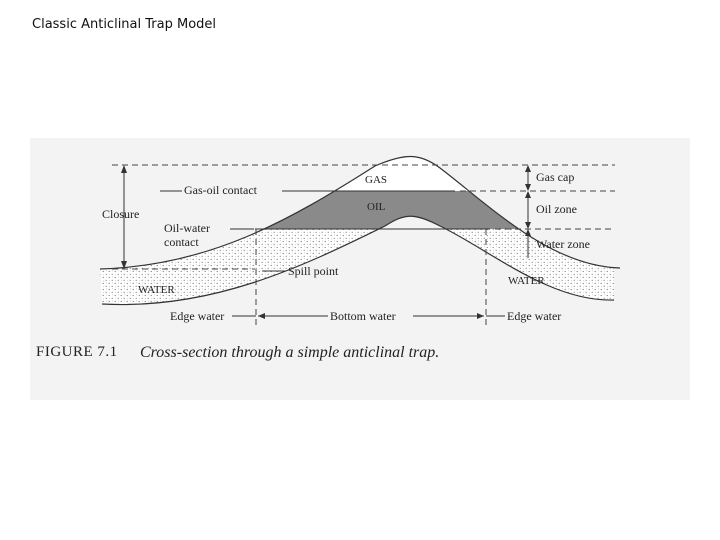 This screenshot has width=720, height=540. Describe the element at coordinates (563, 244) in the screenshot. I see `water-zone-label: Water zone` at that location.